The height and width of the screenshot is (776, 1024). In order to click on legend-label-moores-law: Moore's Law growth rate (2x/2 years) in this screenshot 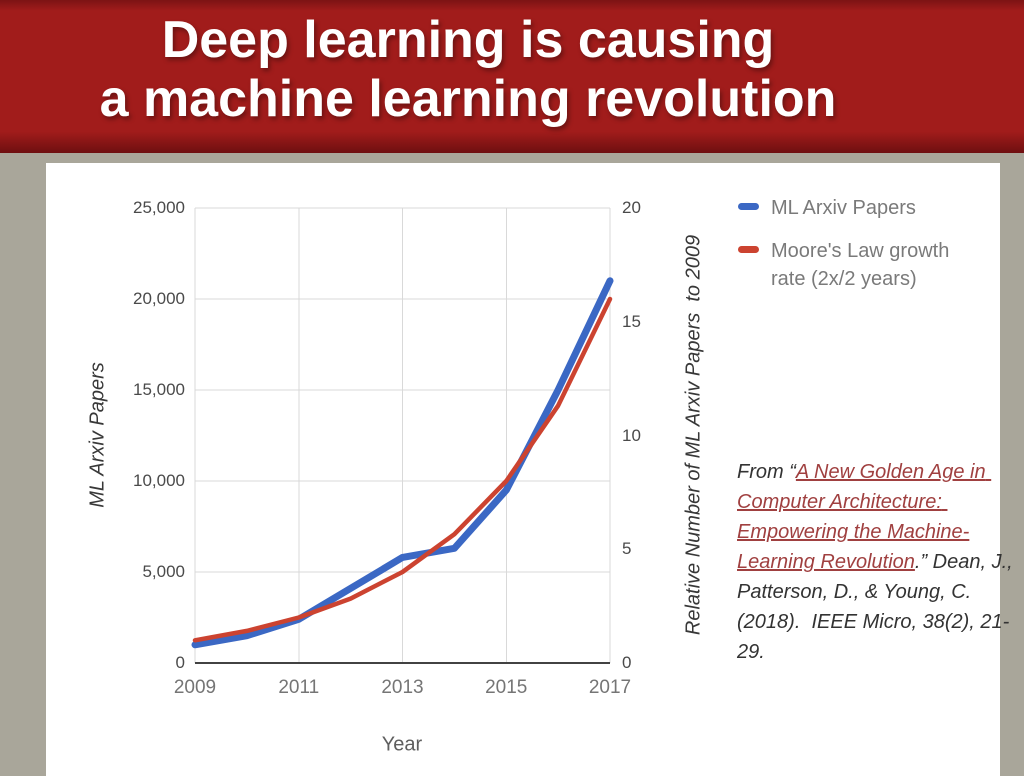, I will do `click(860, 265)`.